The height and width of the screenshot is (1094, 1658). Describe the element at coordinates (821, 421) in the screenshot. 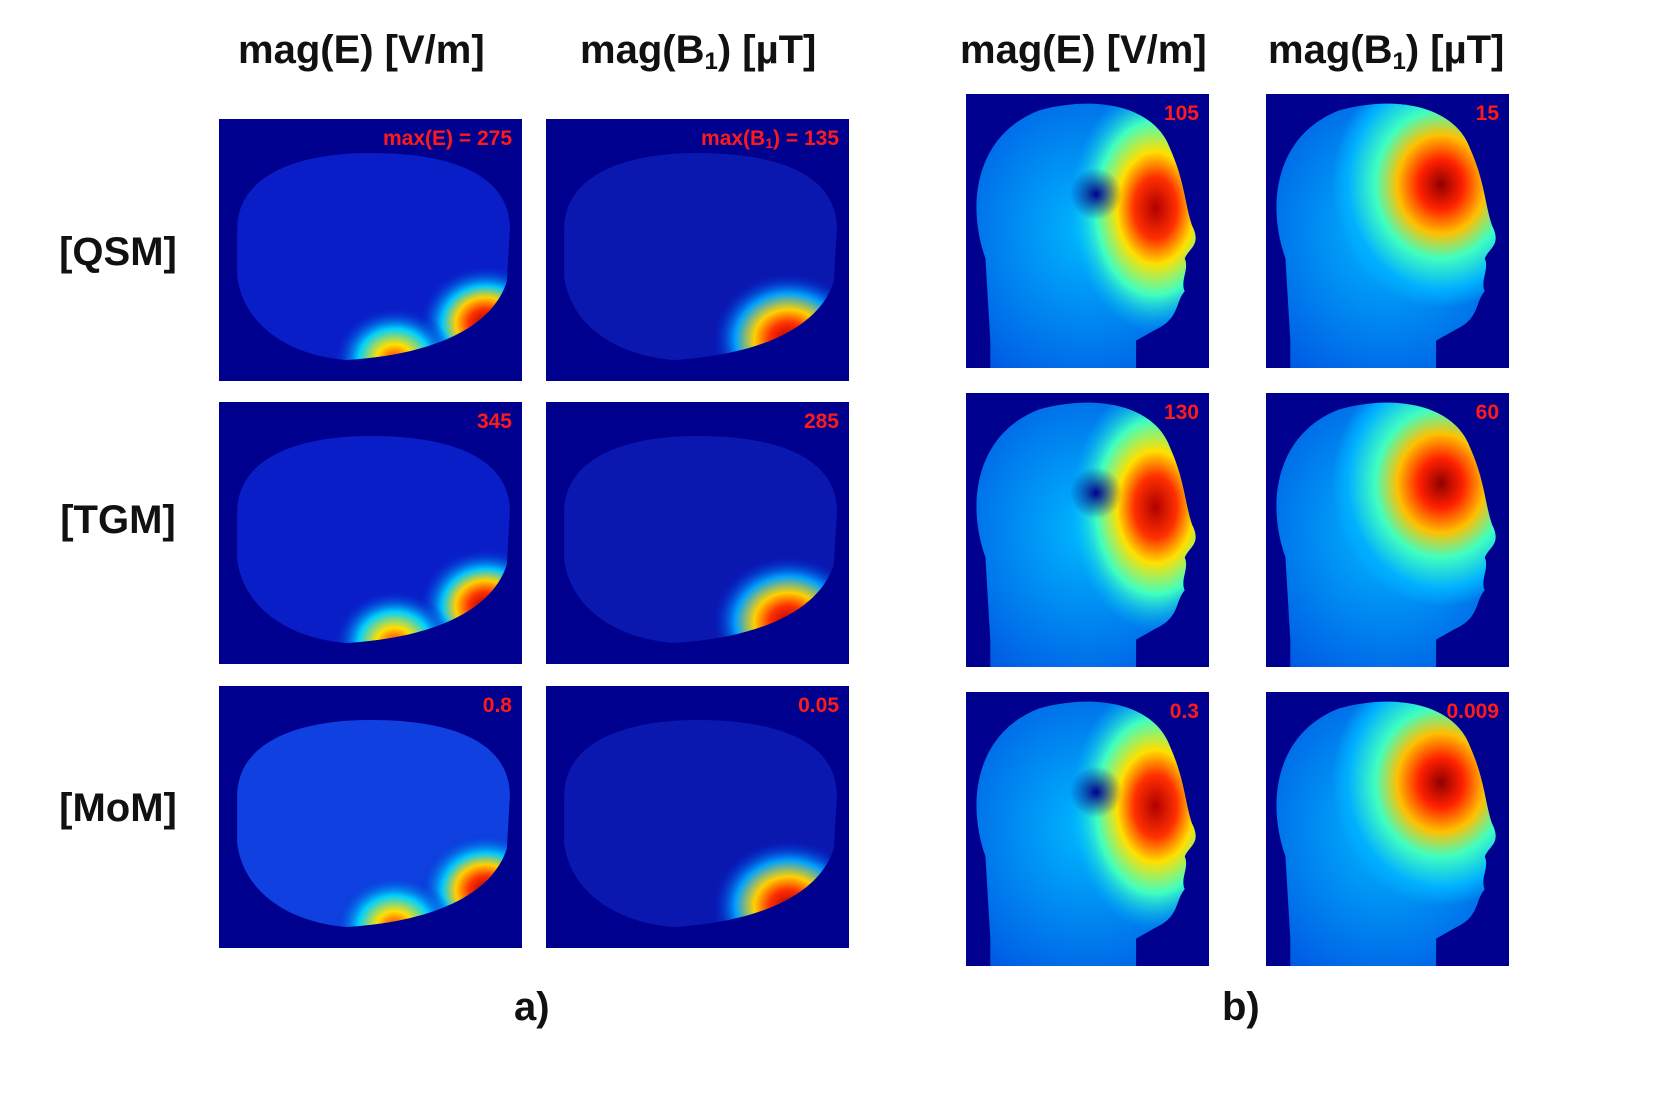

I see `max-label: 285` at that location.